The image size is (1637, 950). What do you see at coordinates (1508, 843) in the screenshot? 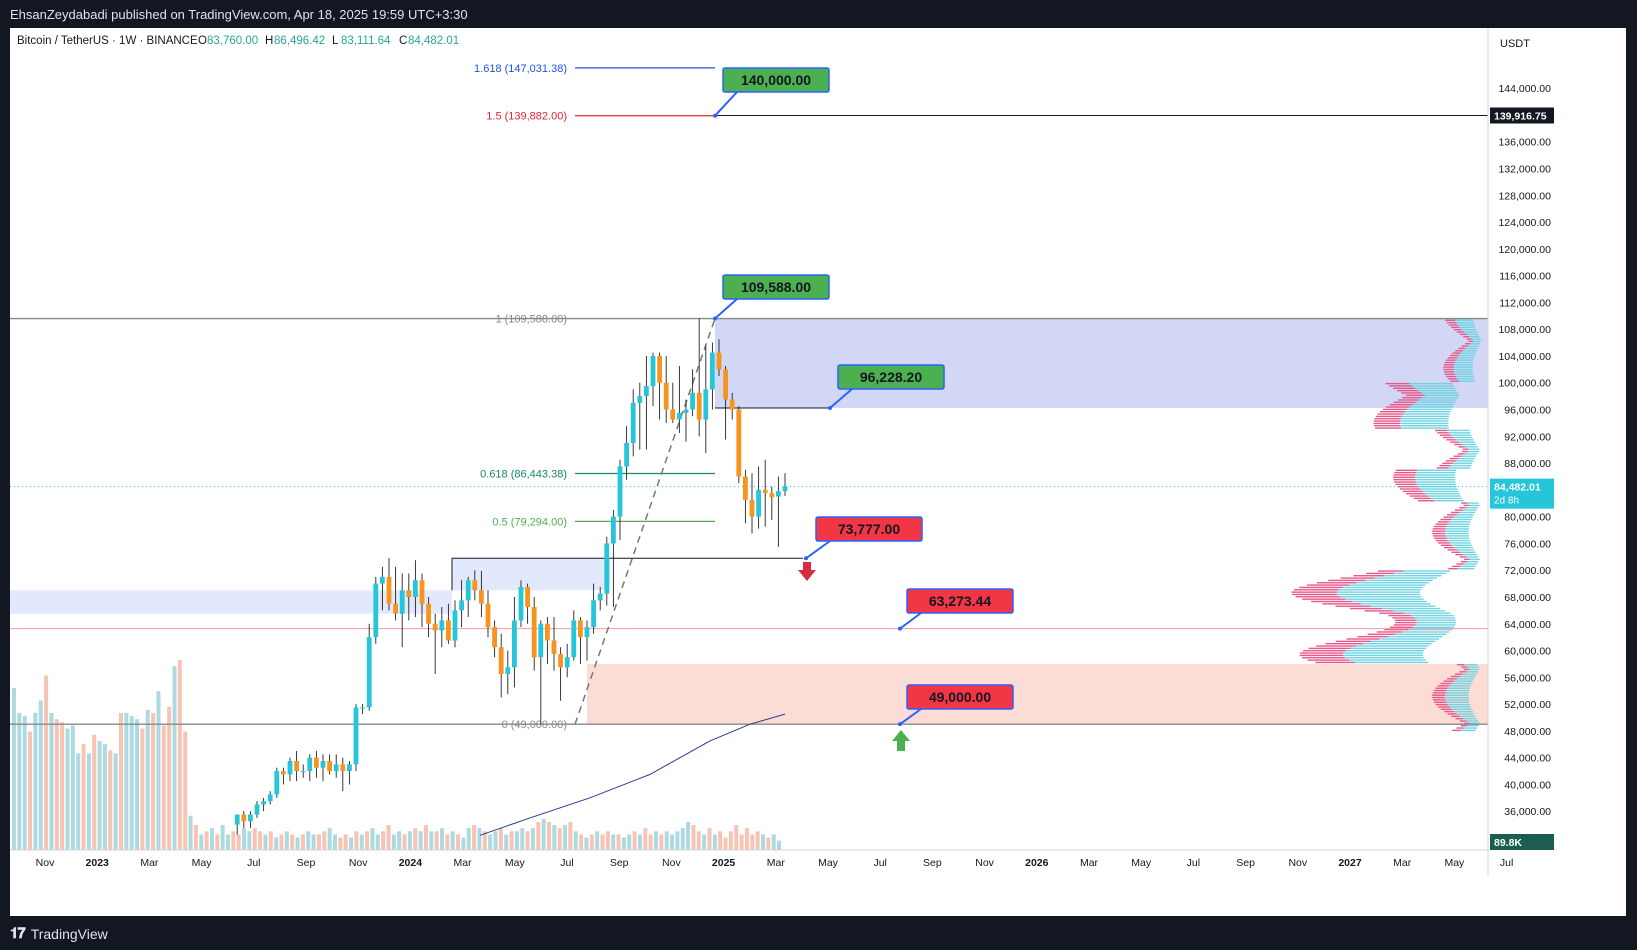
I see `price-tag-label: 89.8K` at bounding box center [1508, 843].